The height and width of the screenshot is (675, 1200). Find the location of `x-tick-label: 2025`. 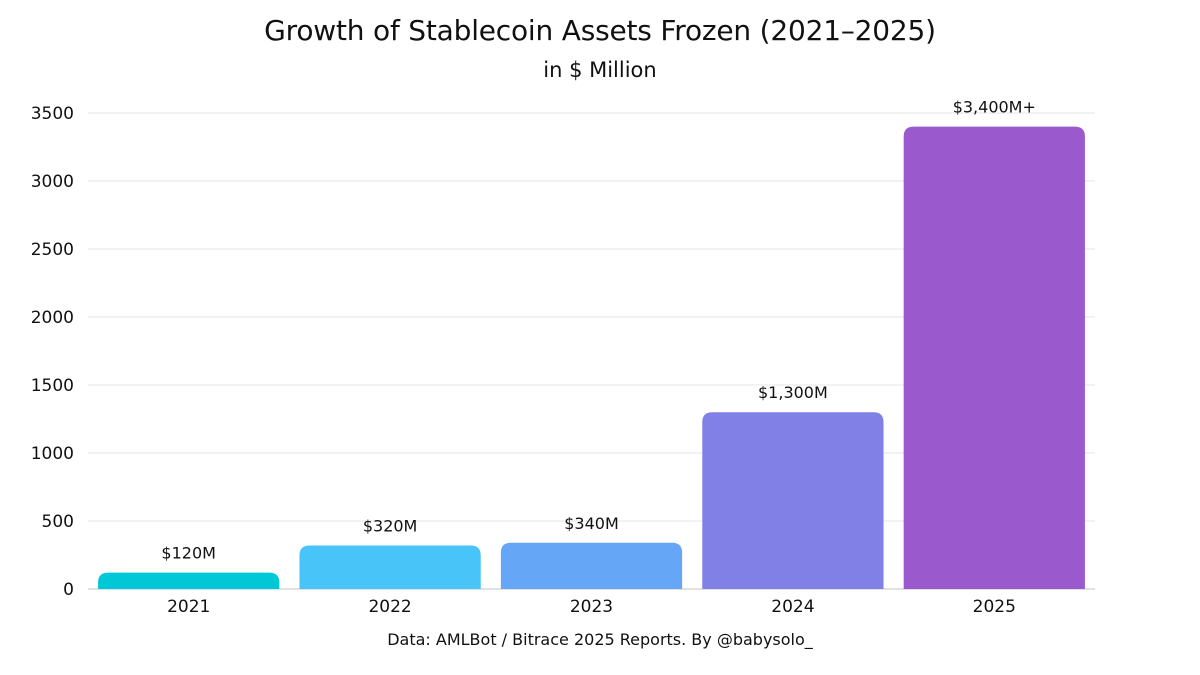

x-tick-label: 2025 is located at coordinates (994, 607).